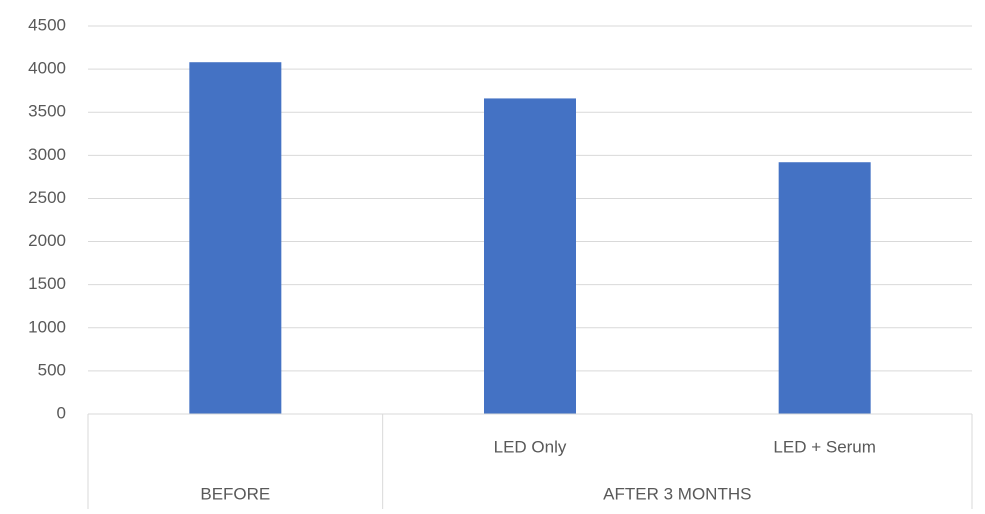  Describe the element at coordinates (677, 493) in the screenshot. I see `group-label: AFTER 3 MONTHS` at that location.